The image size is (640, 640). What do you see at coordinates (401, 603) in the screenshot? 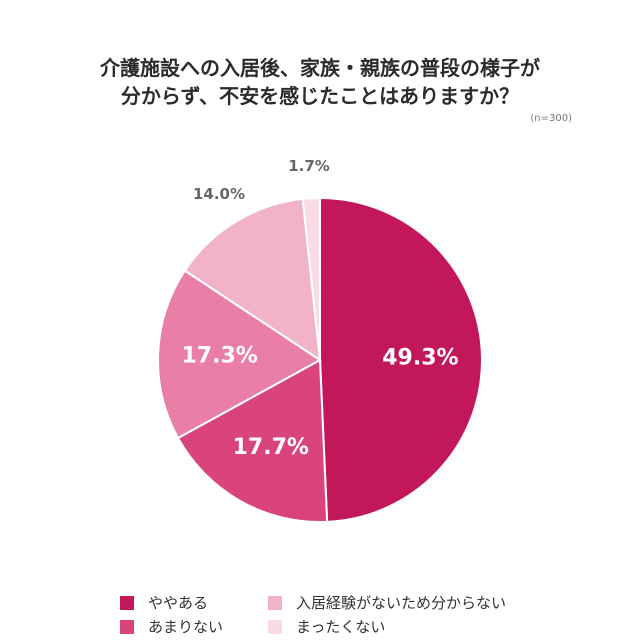
I see `legend-label-3: 入居経験がないため分からない` at bounding box center [401, 603].